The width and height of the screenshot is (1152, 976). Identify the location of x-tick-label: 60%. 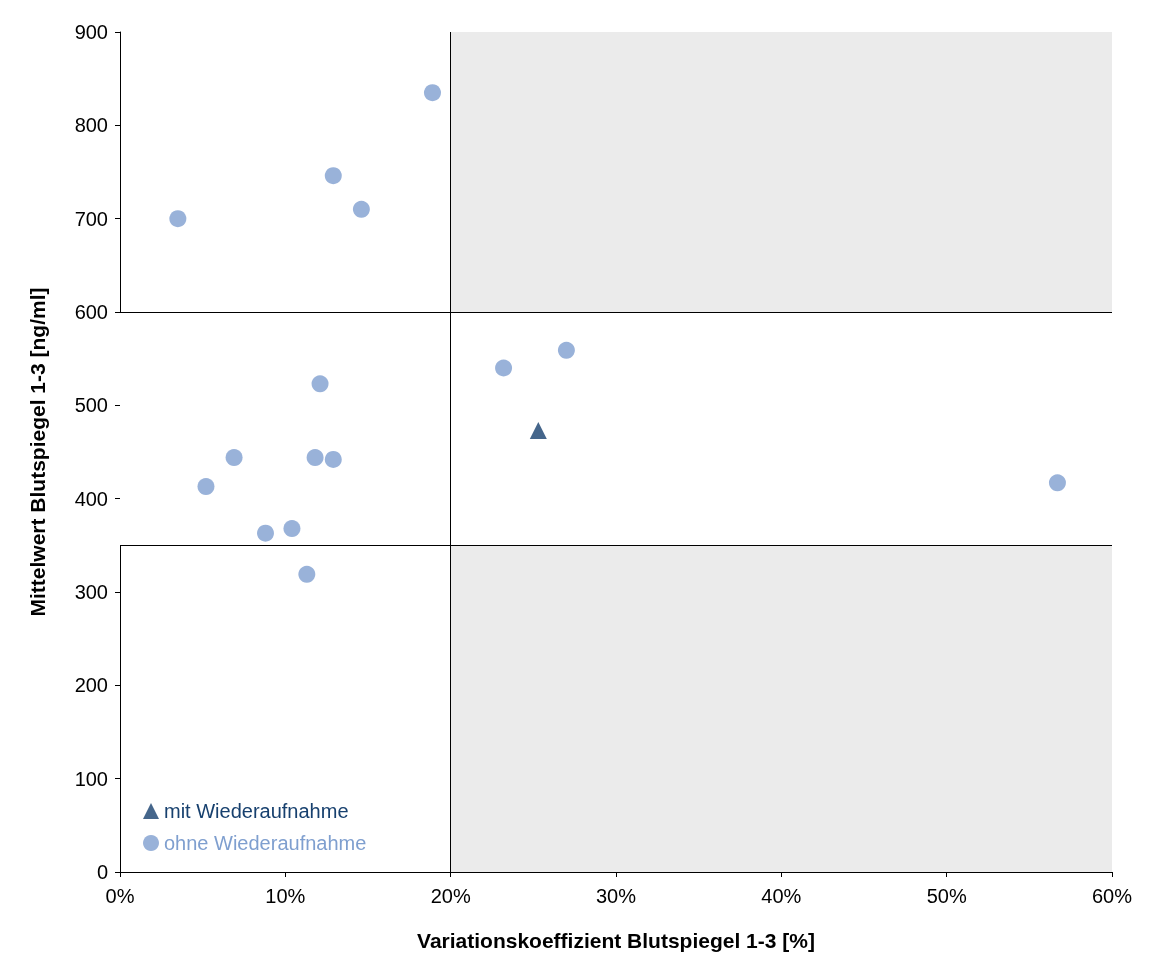
(1112, 896).